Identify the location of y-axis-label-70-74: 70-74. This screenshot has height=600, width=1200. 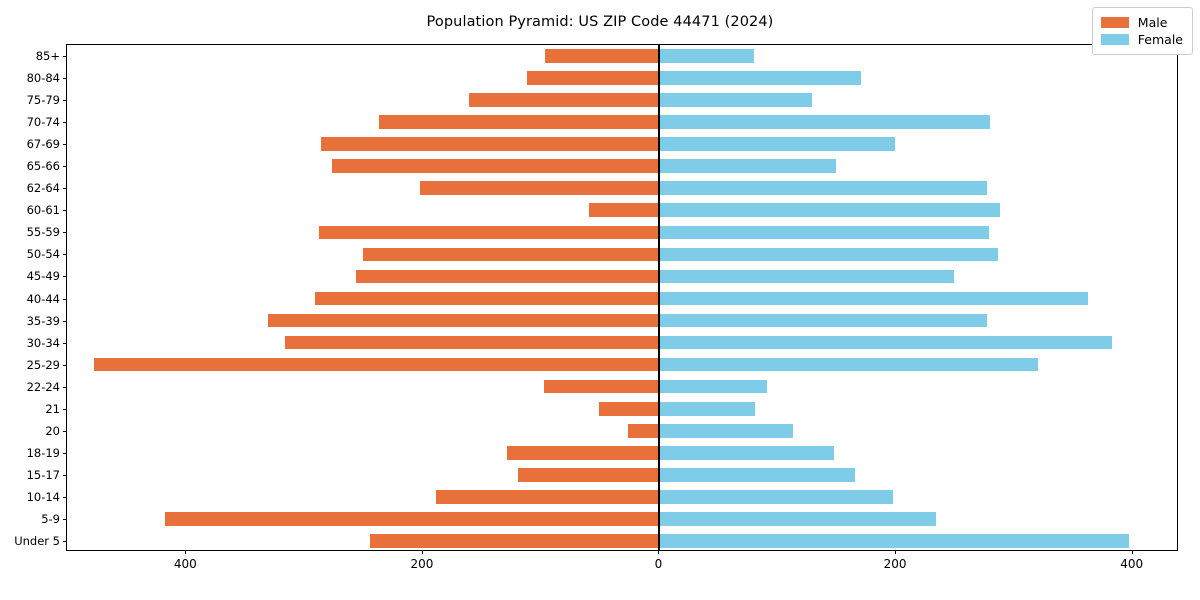
(43, 122).